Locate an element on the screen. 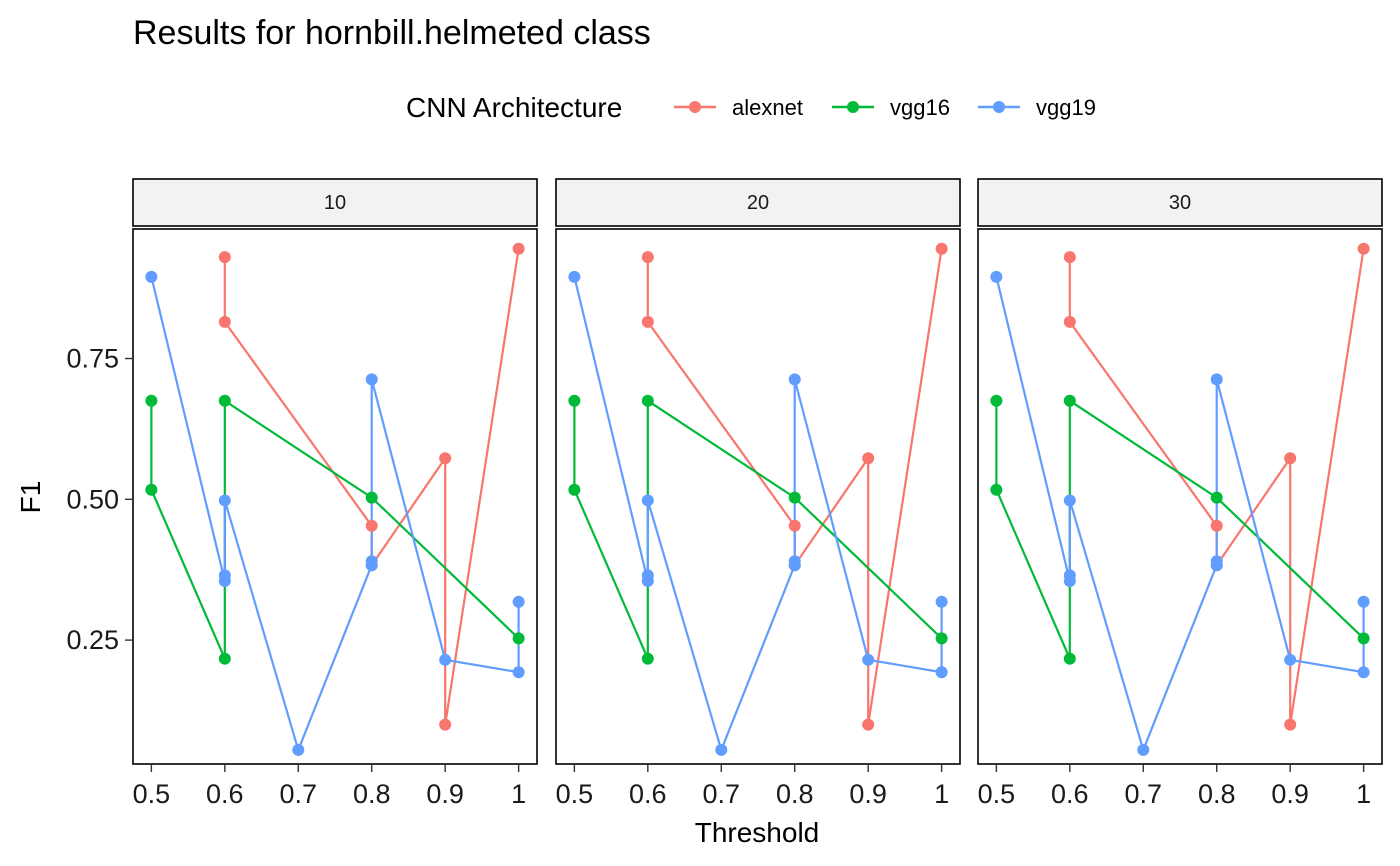 This screenshot has width=1400, height=866. facet-strip-label: 20 is located at coordinates (758, 203).